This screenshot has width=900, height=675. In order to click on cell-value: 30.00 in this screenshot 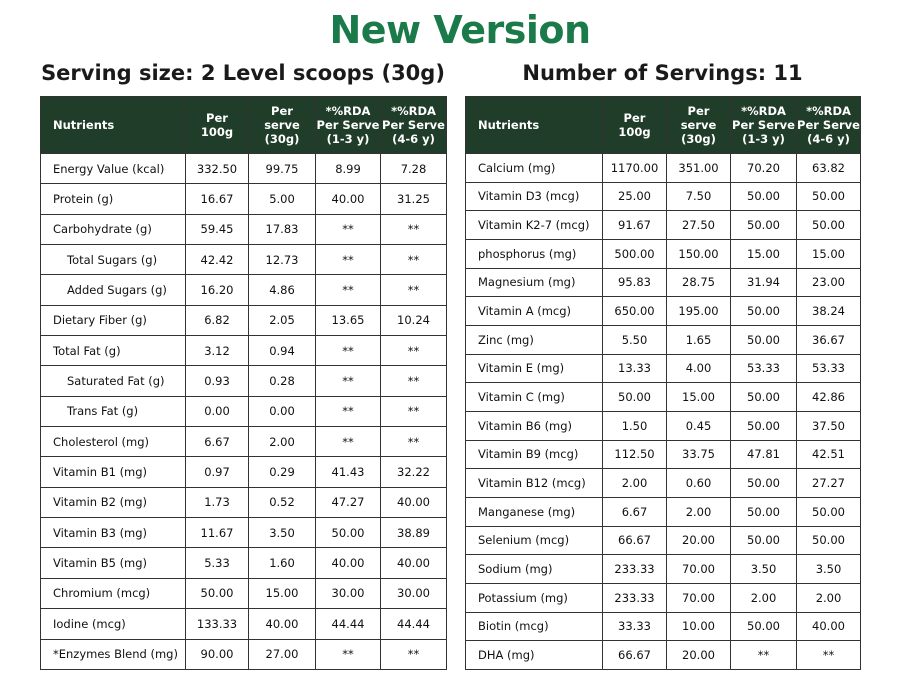, I will do `click(413, 593)`.